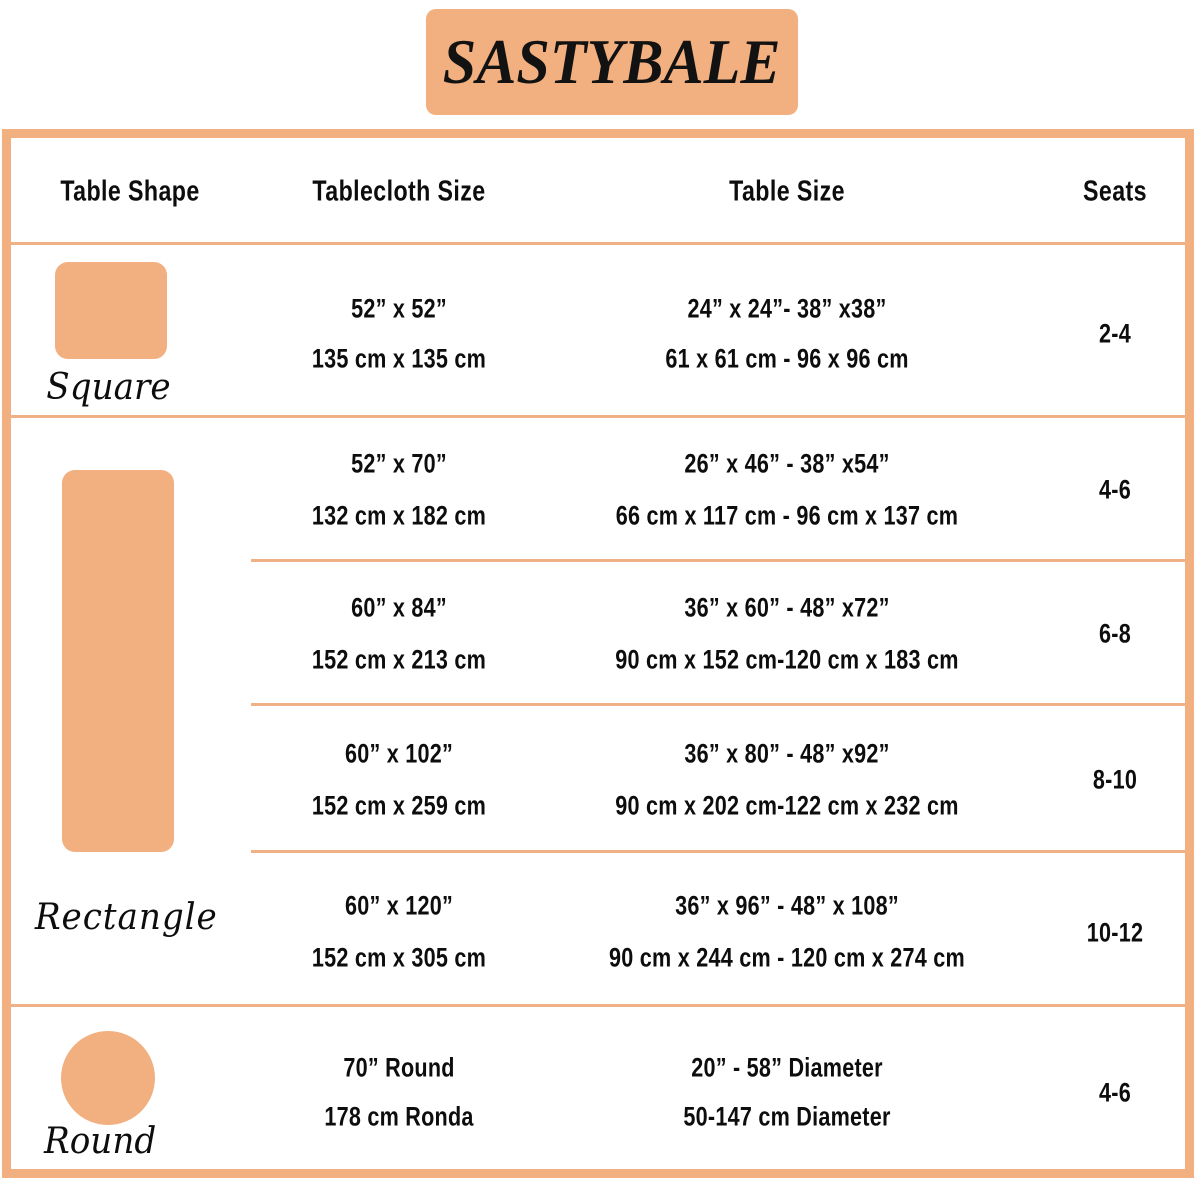 Image resolution: width=1200 pixels, height=1182 pixels. What do you see at coordinates (399, 463) in the screenshot?
I see `cell-tablecloth-inches: 52” x 70”` at bounding box center [399, 463].